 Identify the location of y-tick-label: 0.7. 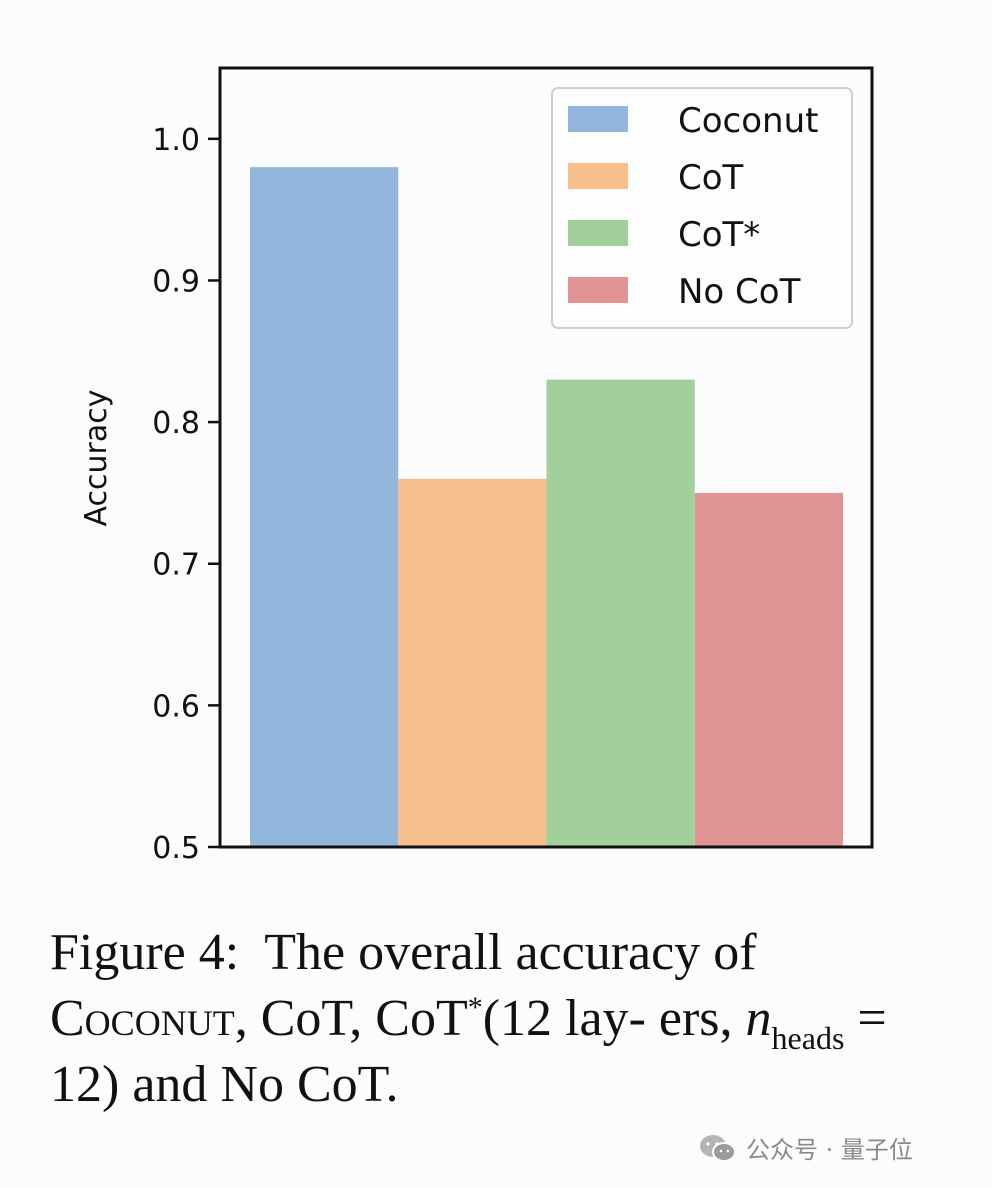
(176, 565).